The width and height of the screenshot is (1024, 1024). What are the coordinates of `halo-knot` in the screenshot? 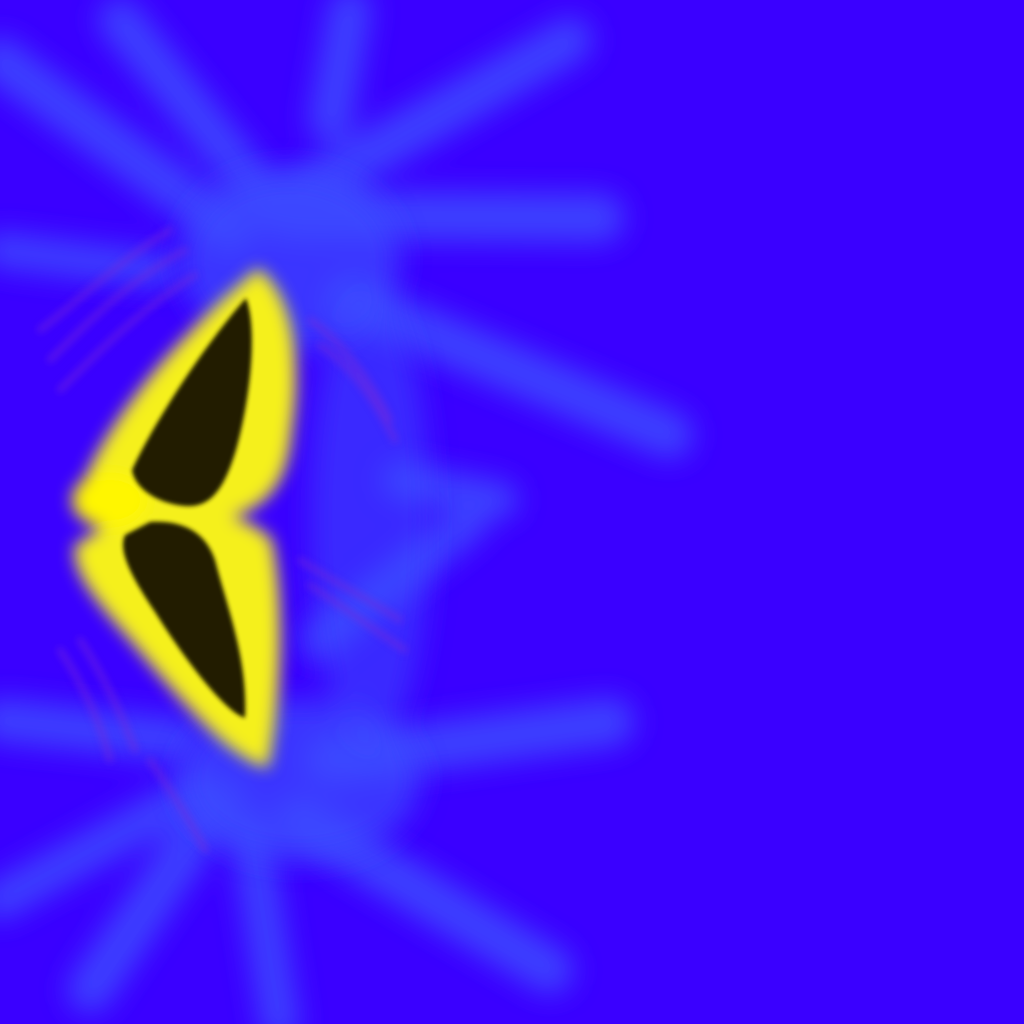 It's located at (110, 500).